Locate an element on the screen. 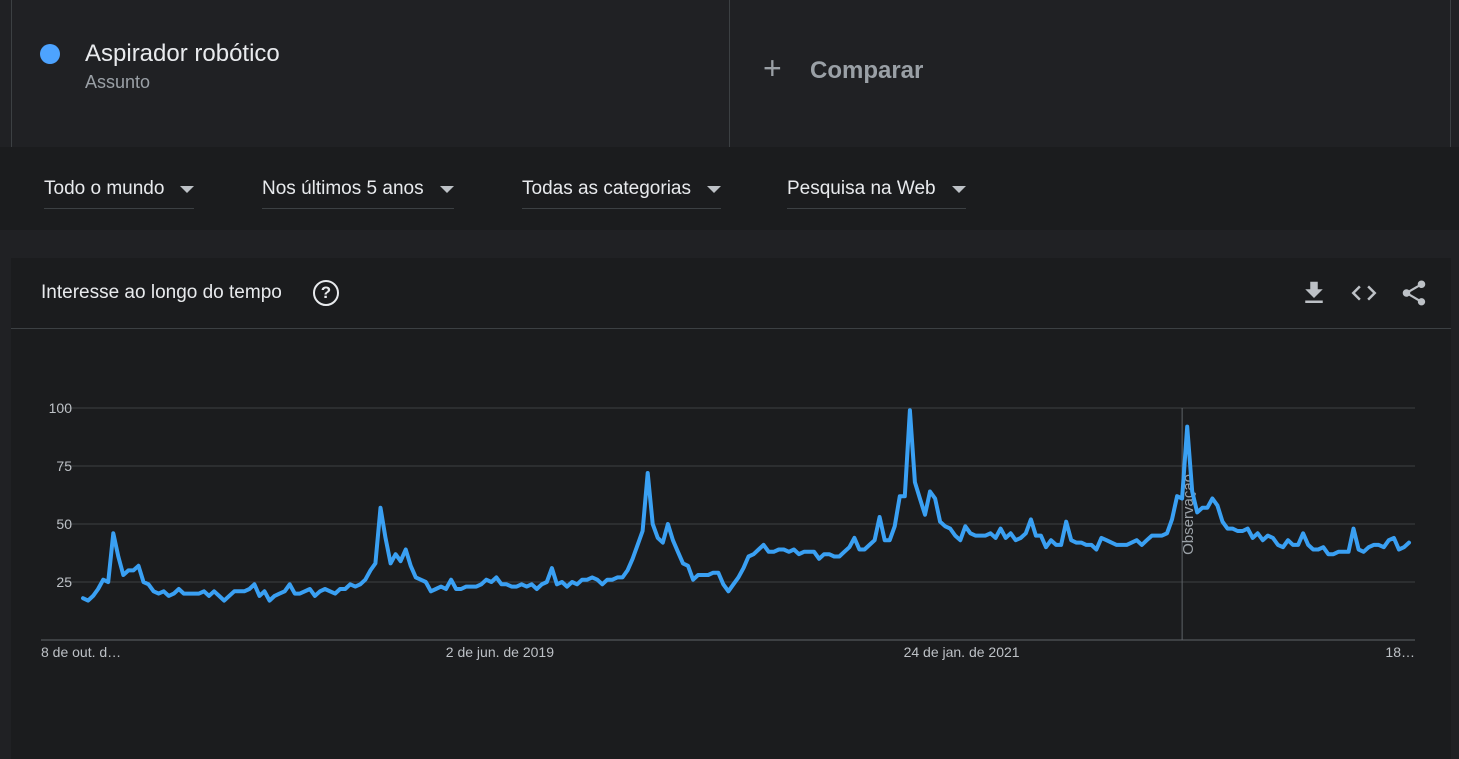 The image size is (1459, 759). search-property-label: Pesquisa na Web is located at coordinates (861, 188).